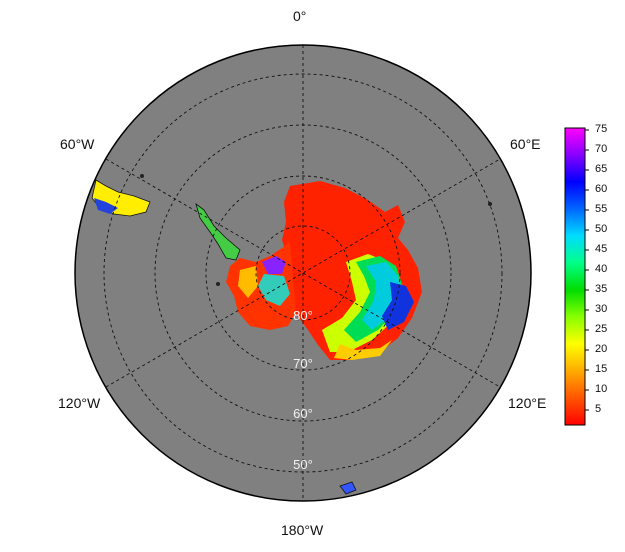 The height and width of the screenshot is (552, 625). Describe the element at coordinates (601, 289) in the screenshot. I see `colorbar-tick-label: 35` at that location.